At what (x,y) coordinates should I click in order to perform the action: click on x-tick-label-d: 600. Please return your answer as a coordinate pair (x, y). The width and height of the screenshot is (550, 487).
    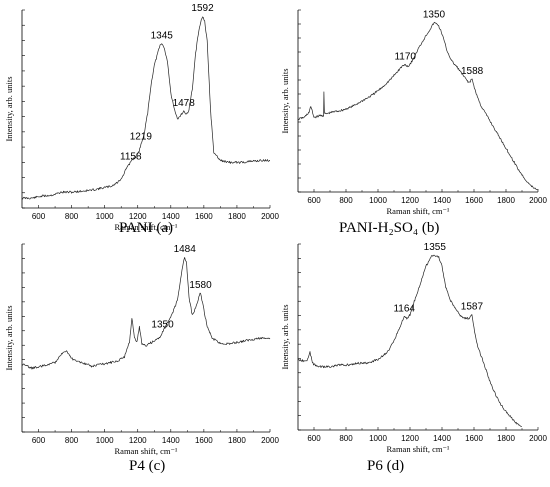
    Looking at the image, I should click on (314, 438).